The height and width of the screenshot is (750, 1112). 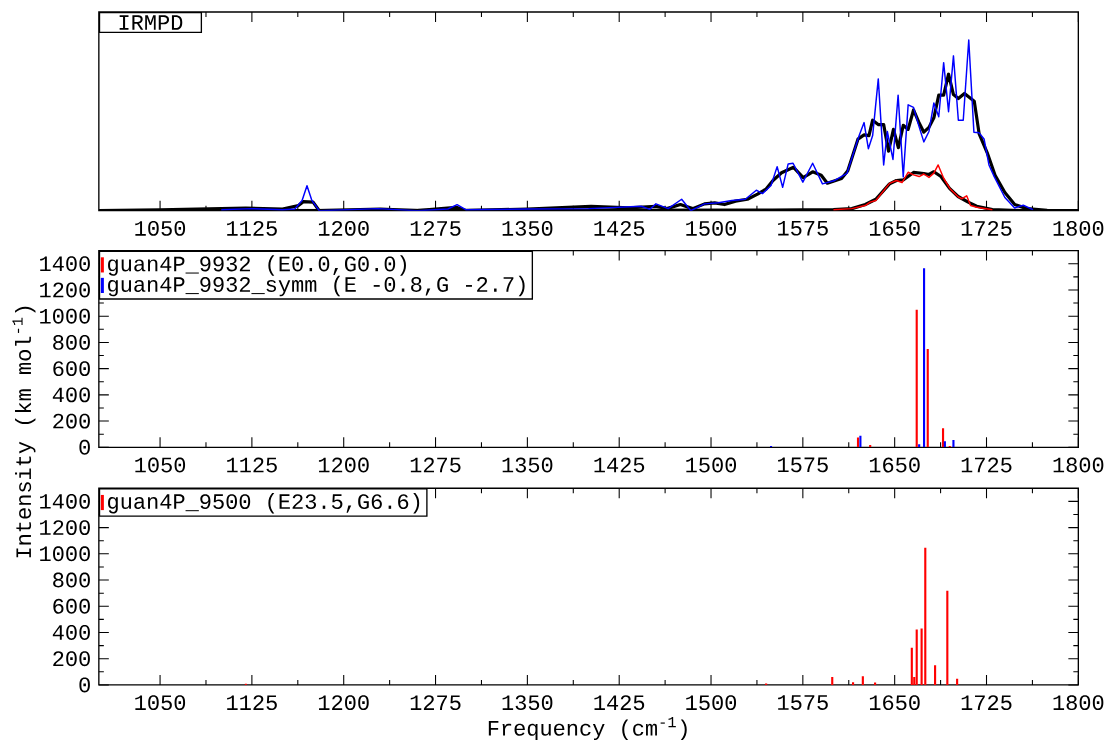 I want to click on legend-label: guan4P_9500 (E23.5,G6.6), so click(x=264, y=503).